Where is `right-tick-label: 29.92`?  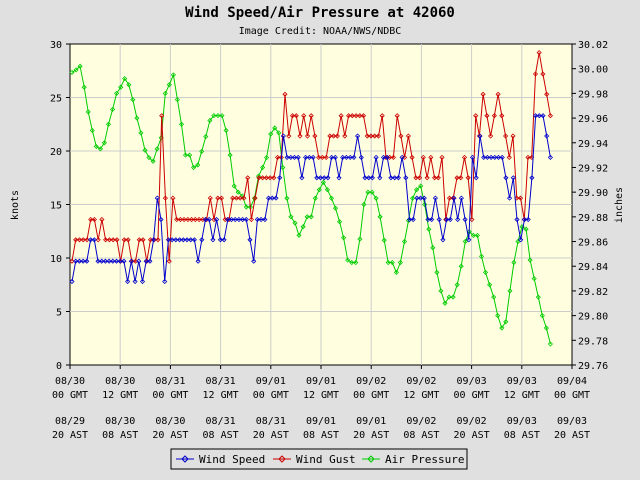 right-tick-label: 29.92 is located at coordinates (593, 168).